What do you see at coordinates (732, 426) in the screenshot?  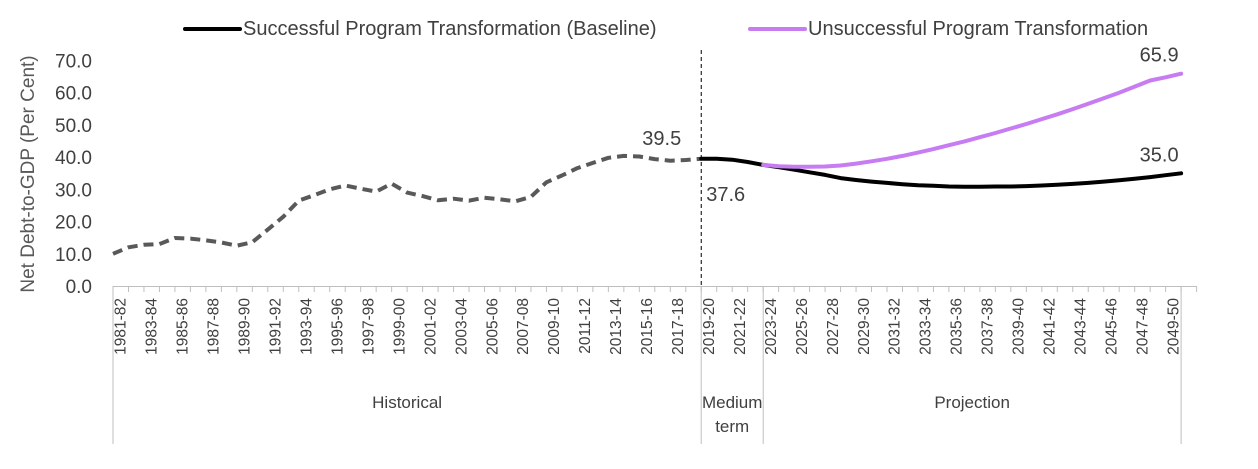 I see `group-label-line: term` at bounding box center [732, 426].